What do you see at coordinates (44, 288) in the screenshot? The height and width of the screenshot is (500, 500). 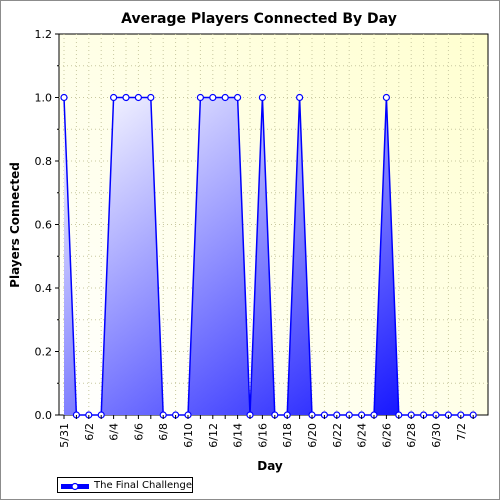 I see `y-tick-label: 0.4` at bounding box center [44, 288].